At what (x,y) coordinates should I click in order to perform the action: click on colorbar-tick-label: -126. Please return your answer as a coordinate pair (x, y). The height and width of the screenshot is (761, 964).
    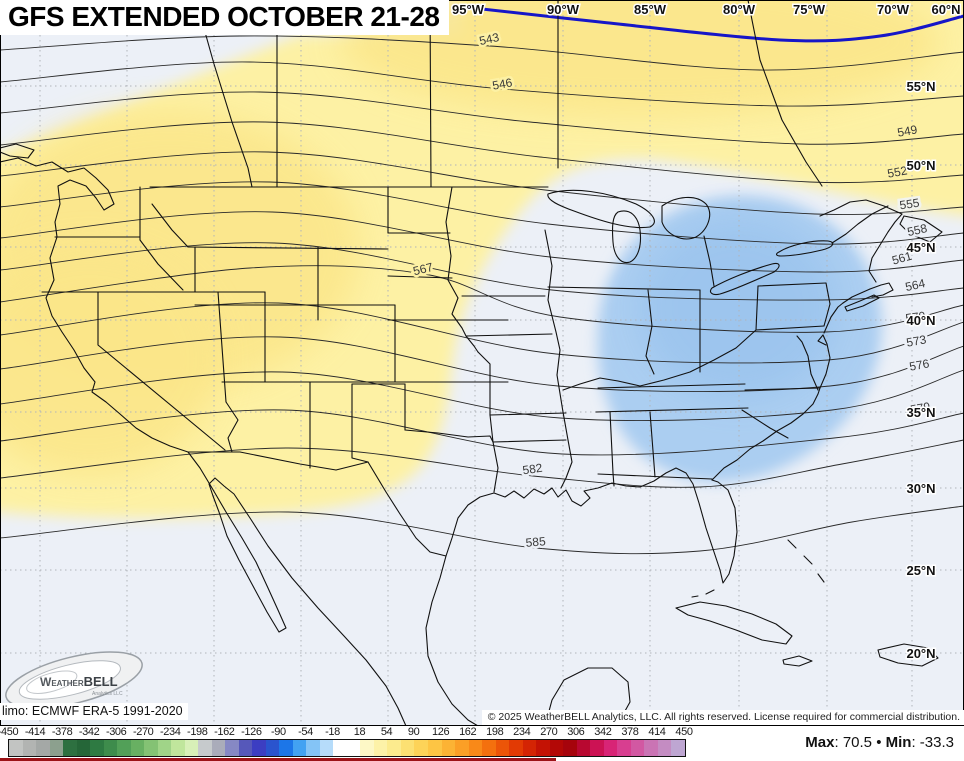
    Looking at the image, I should click on (251, 732).